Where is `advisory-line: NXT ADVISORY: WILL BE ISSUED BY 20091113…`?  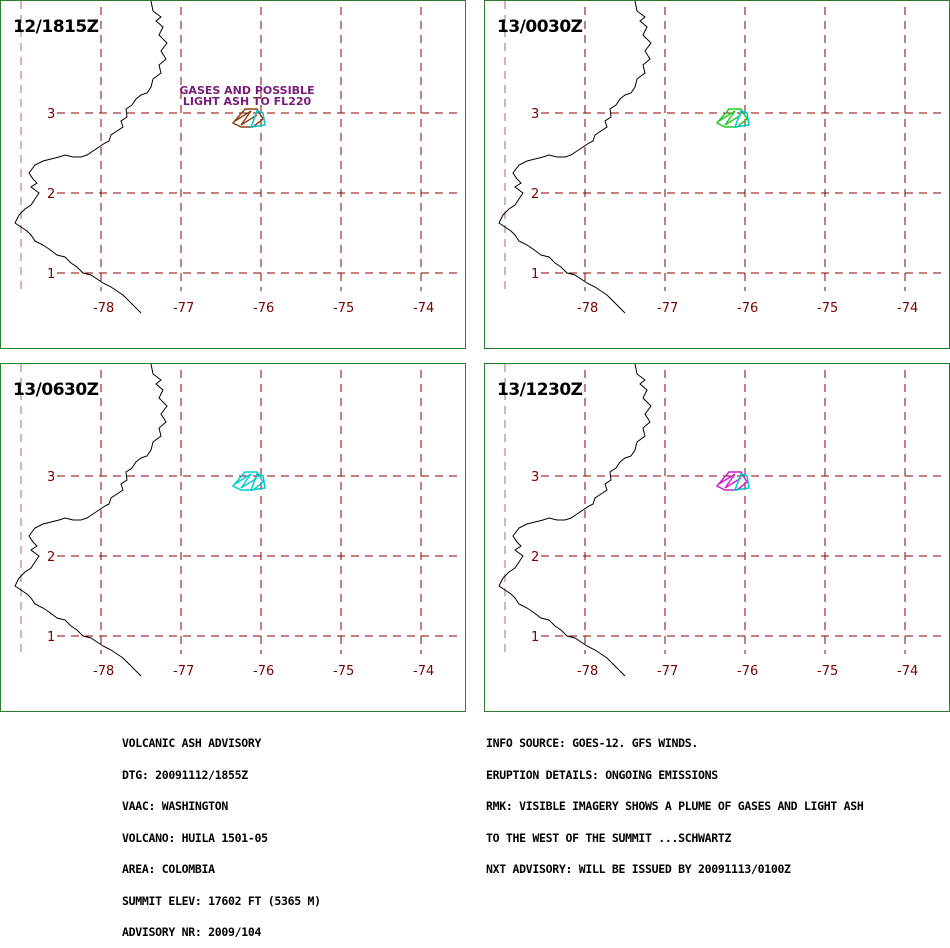 advisory-line: NXT ADVISORY: WILL BE ISSUED BY 20091113… is located at coordinates (638, 869).